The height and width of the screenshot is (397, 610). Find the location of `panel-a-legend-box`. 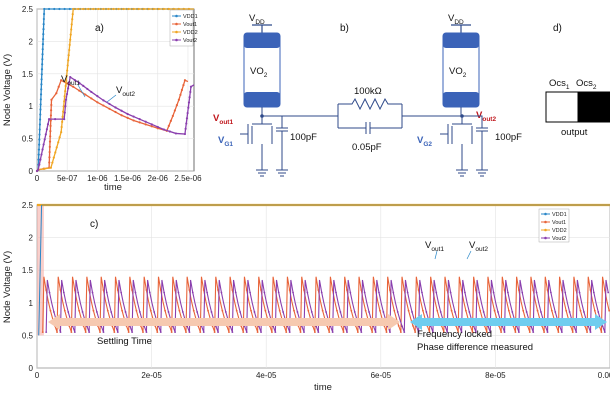

panel-a-legend-box is located at coordinates (181, 28).